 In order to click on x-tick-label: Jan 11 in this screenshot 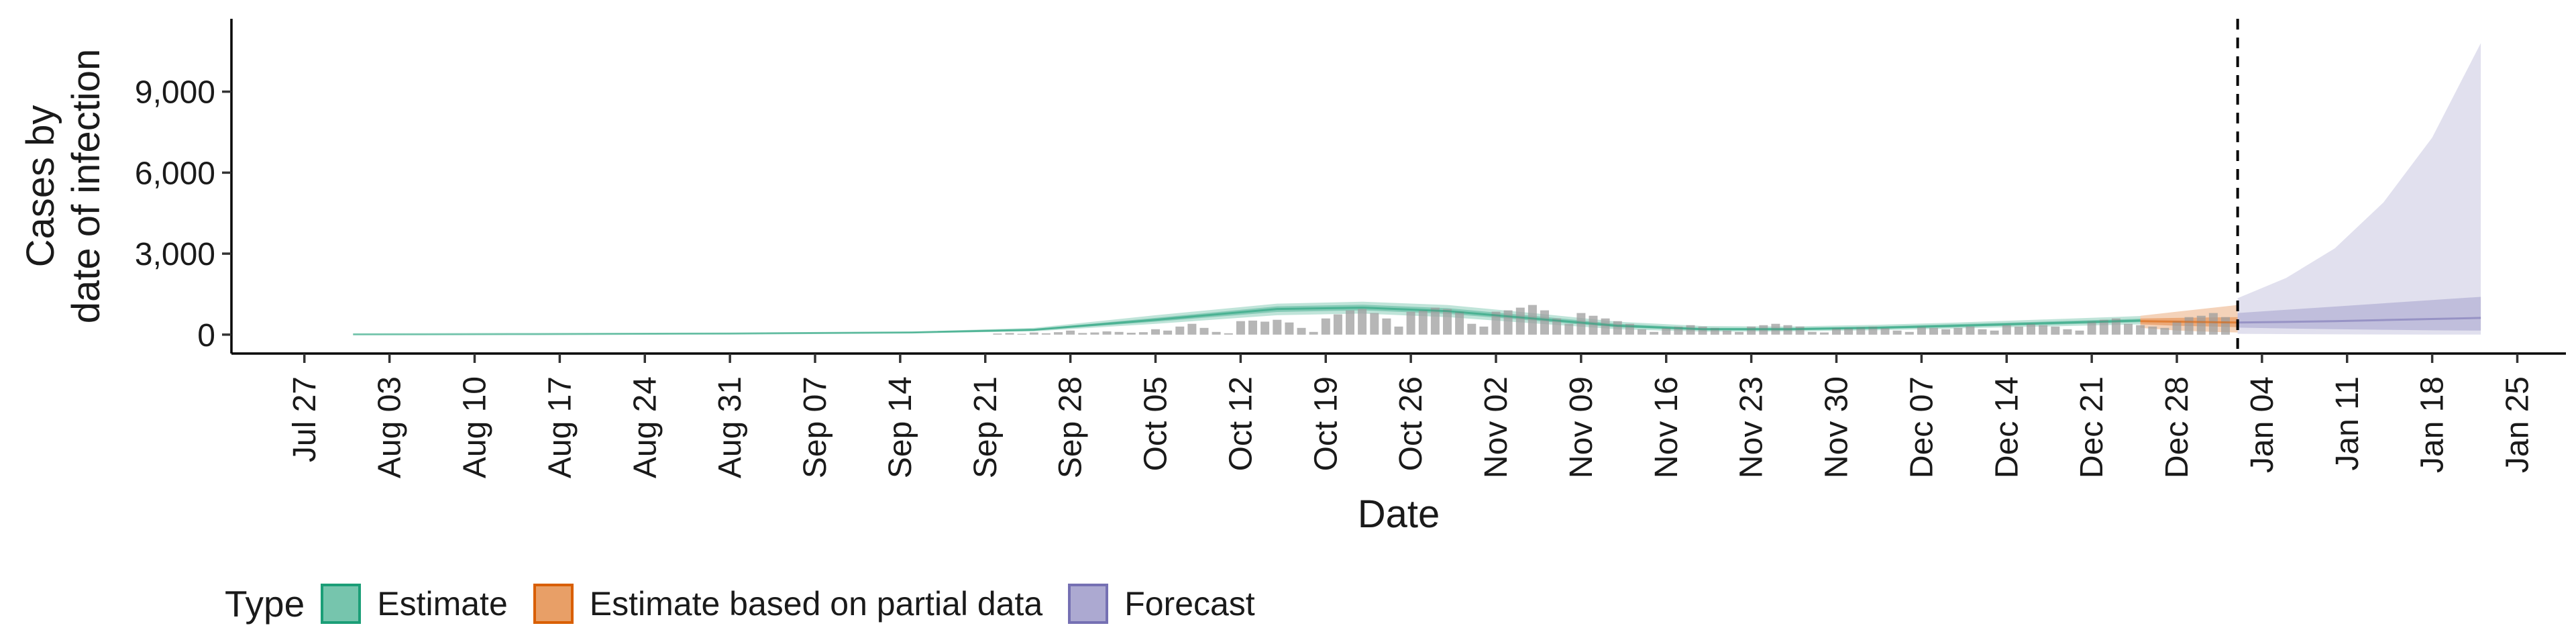, I will do `click(2347, 423)`.